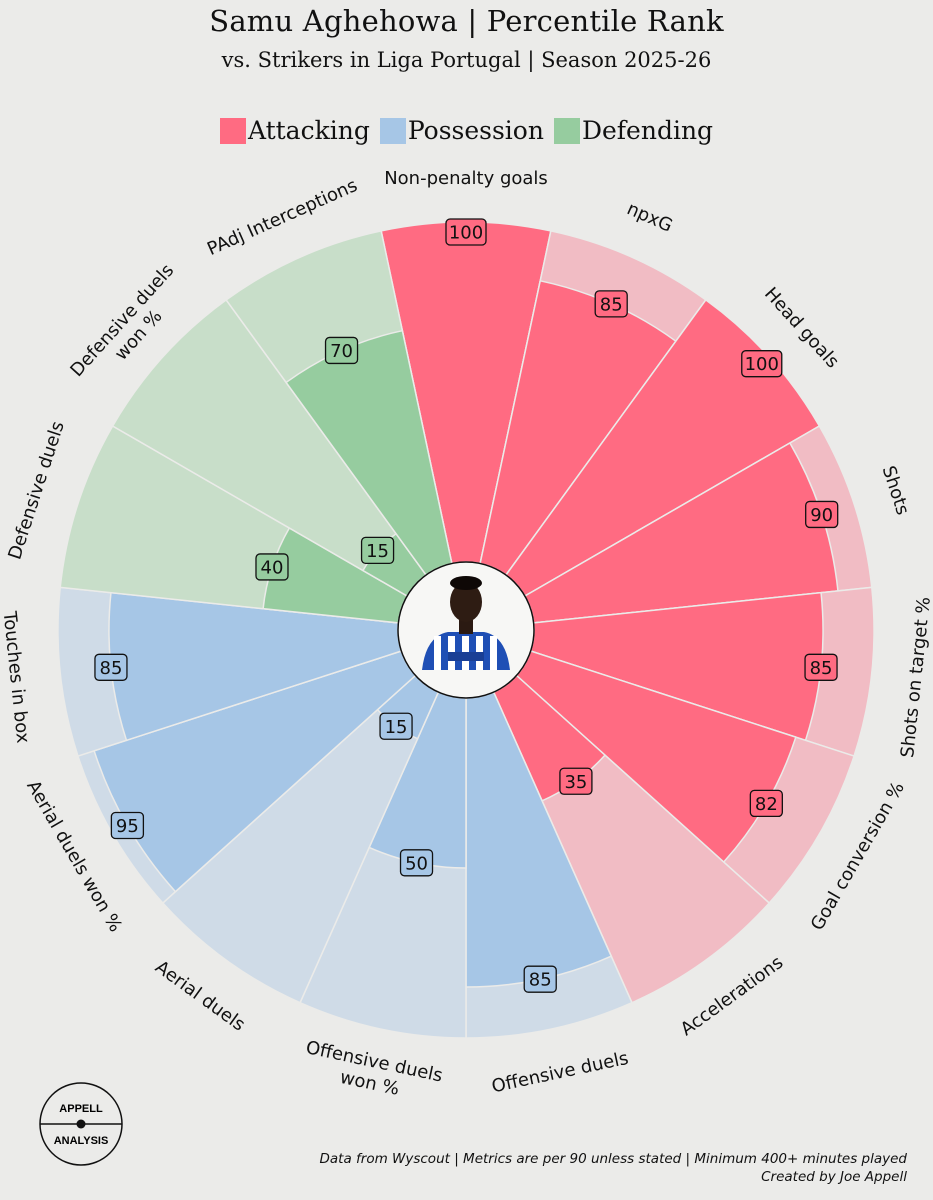  What do you see at coordinates (915, 677) in the screenshot?
I see `metric-label-shots-on-target: Shots on target %` at bounding box center [915, 677].